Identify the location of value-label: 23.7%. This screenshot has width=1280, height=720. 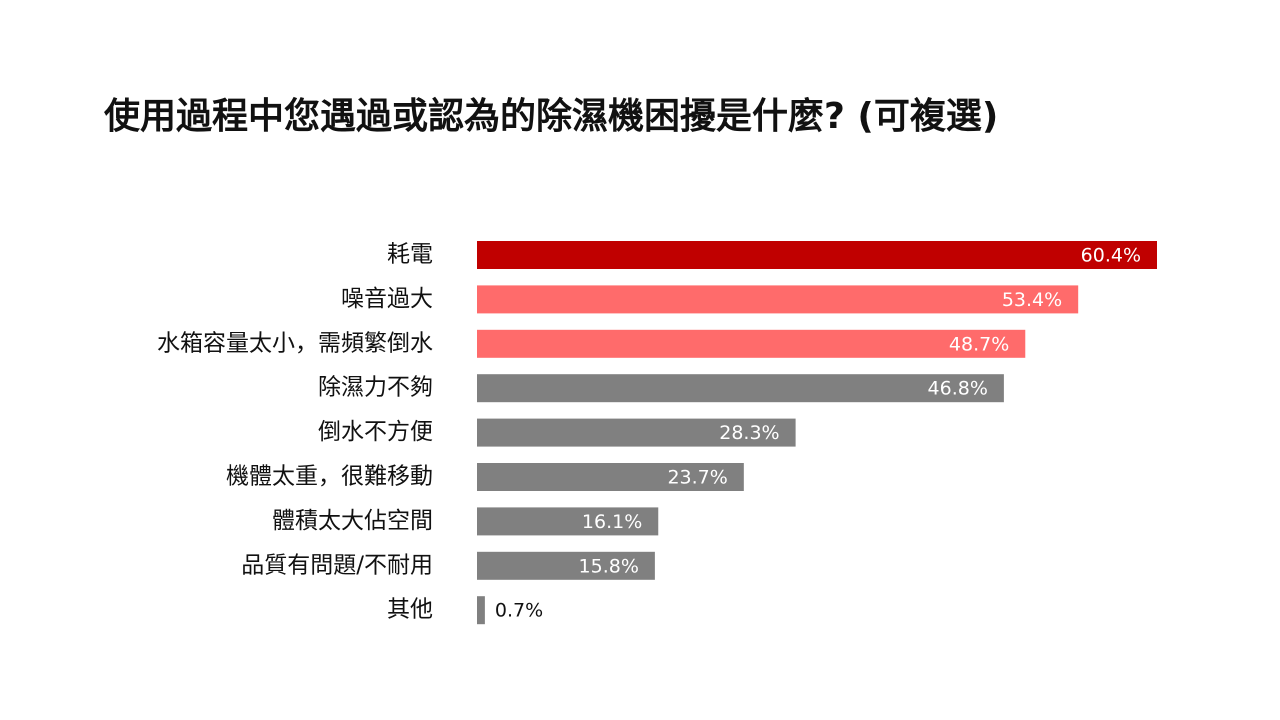
(697, 478).